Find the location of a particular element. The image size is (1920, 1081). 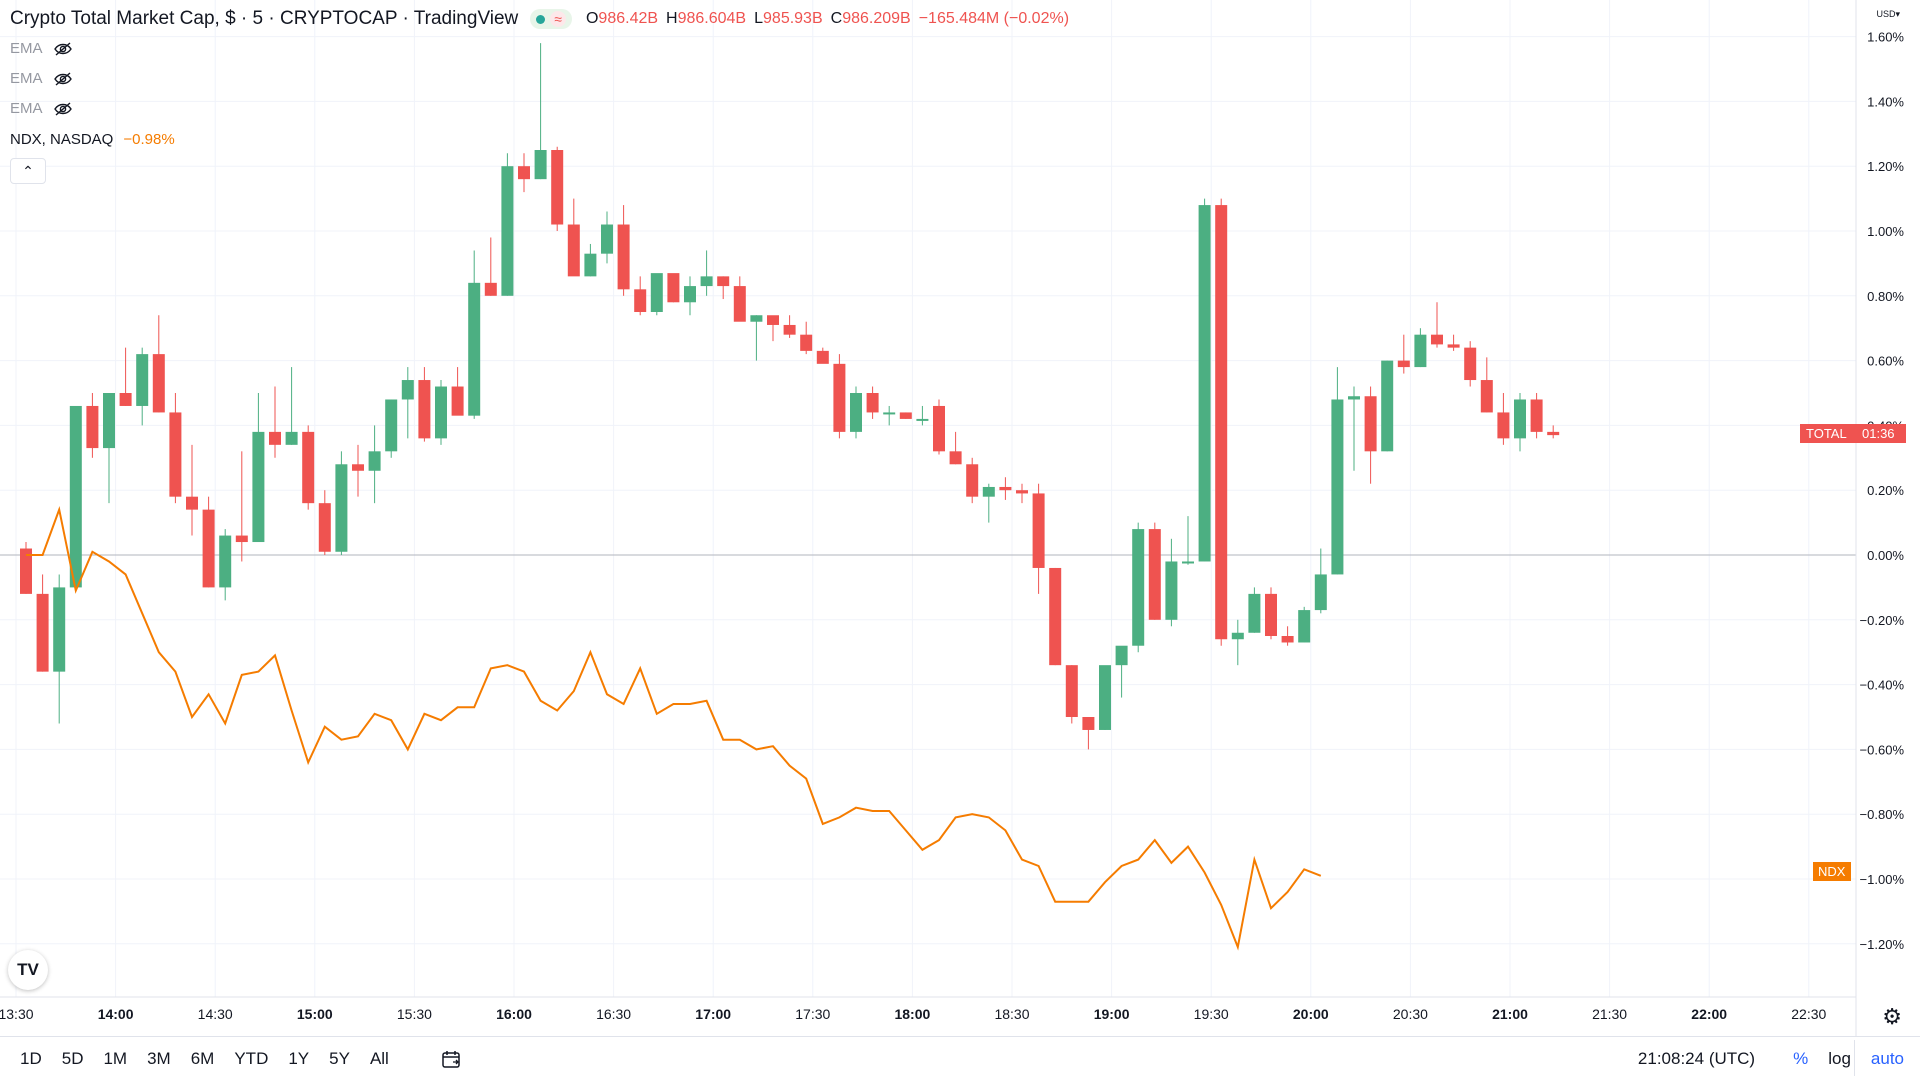

gear-icon: ⚙ is located at coordinates (1892, 1016).